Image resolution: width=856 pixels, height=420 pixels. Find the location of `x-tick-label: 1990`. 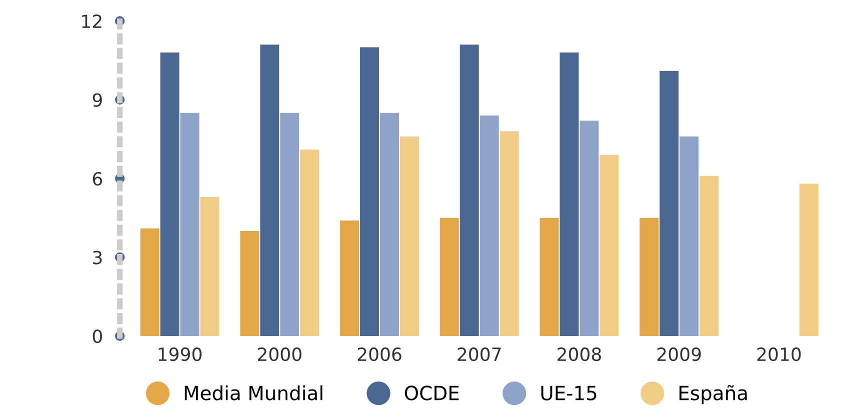

x-tick-label: 1990 is located at coordinates (180, 354).